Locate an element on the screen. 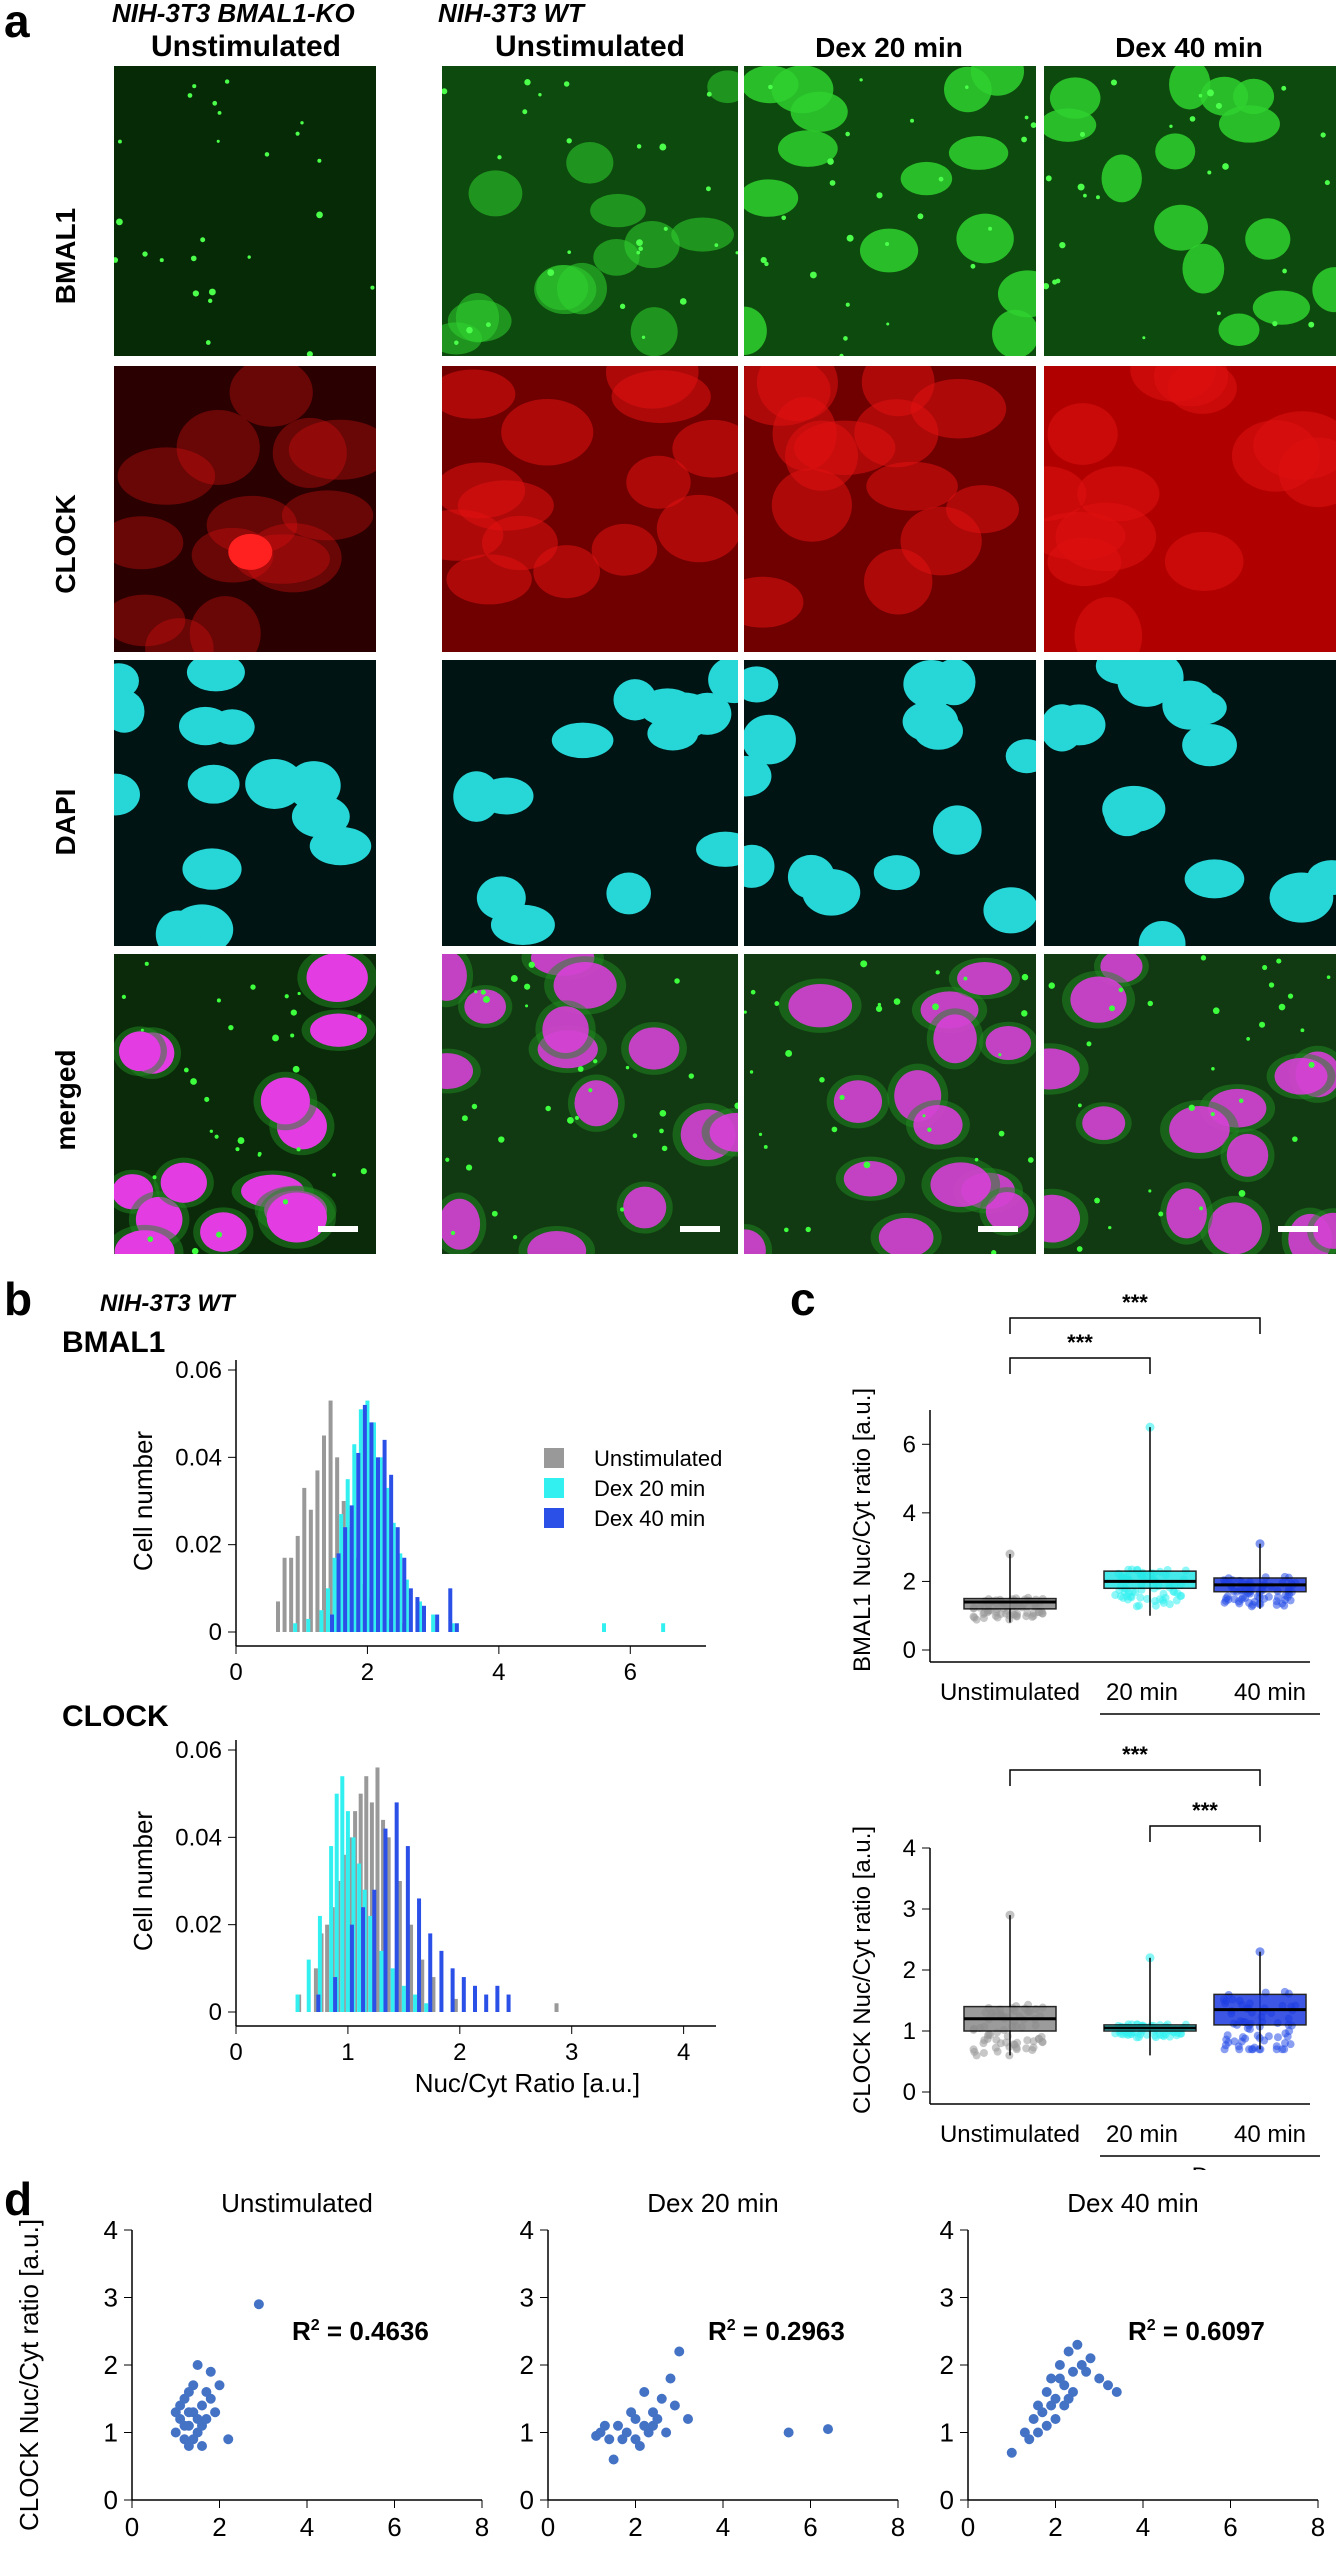 Image resolution: width=1337 pixels, height=2550 pixels. box is located at coordinates (1010, 1603).